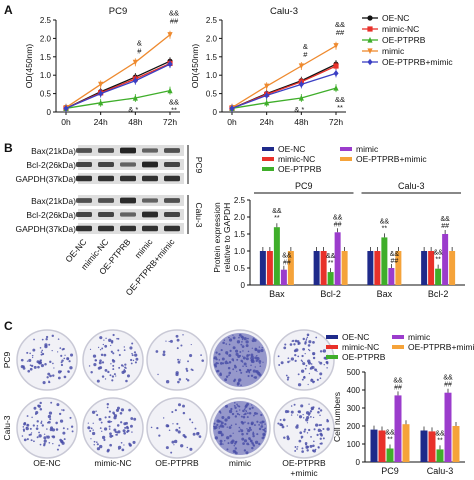  I want to click on legend-label: mimic, so click(367, 149).